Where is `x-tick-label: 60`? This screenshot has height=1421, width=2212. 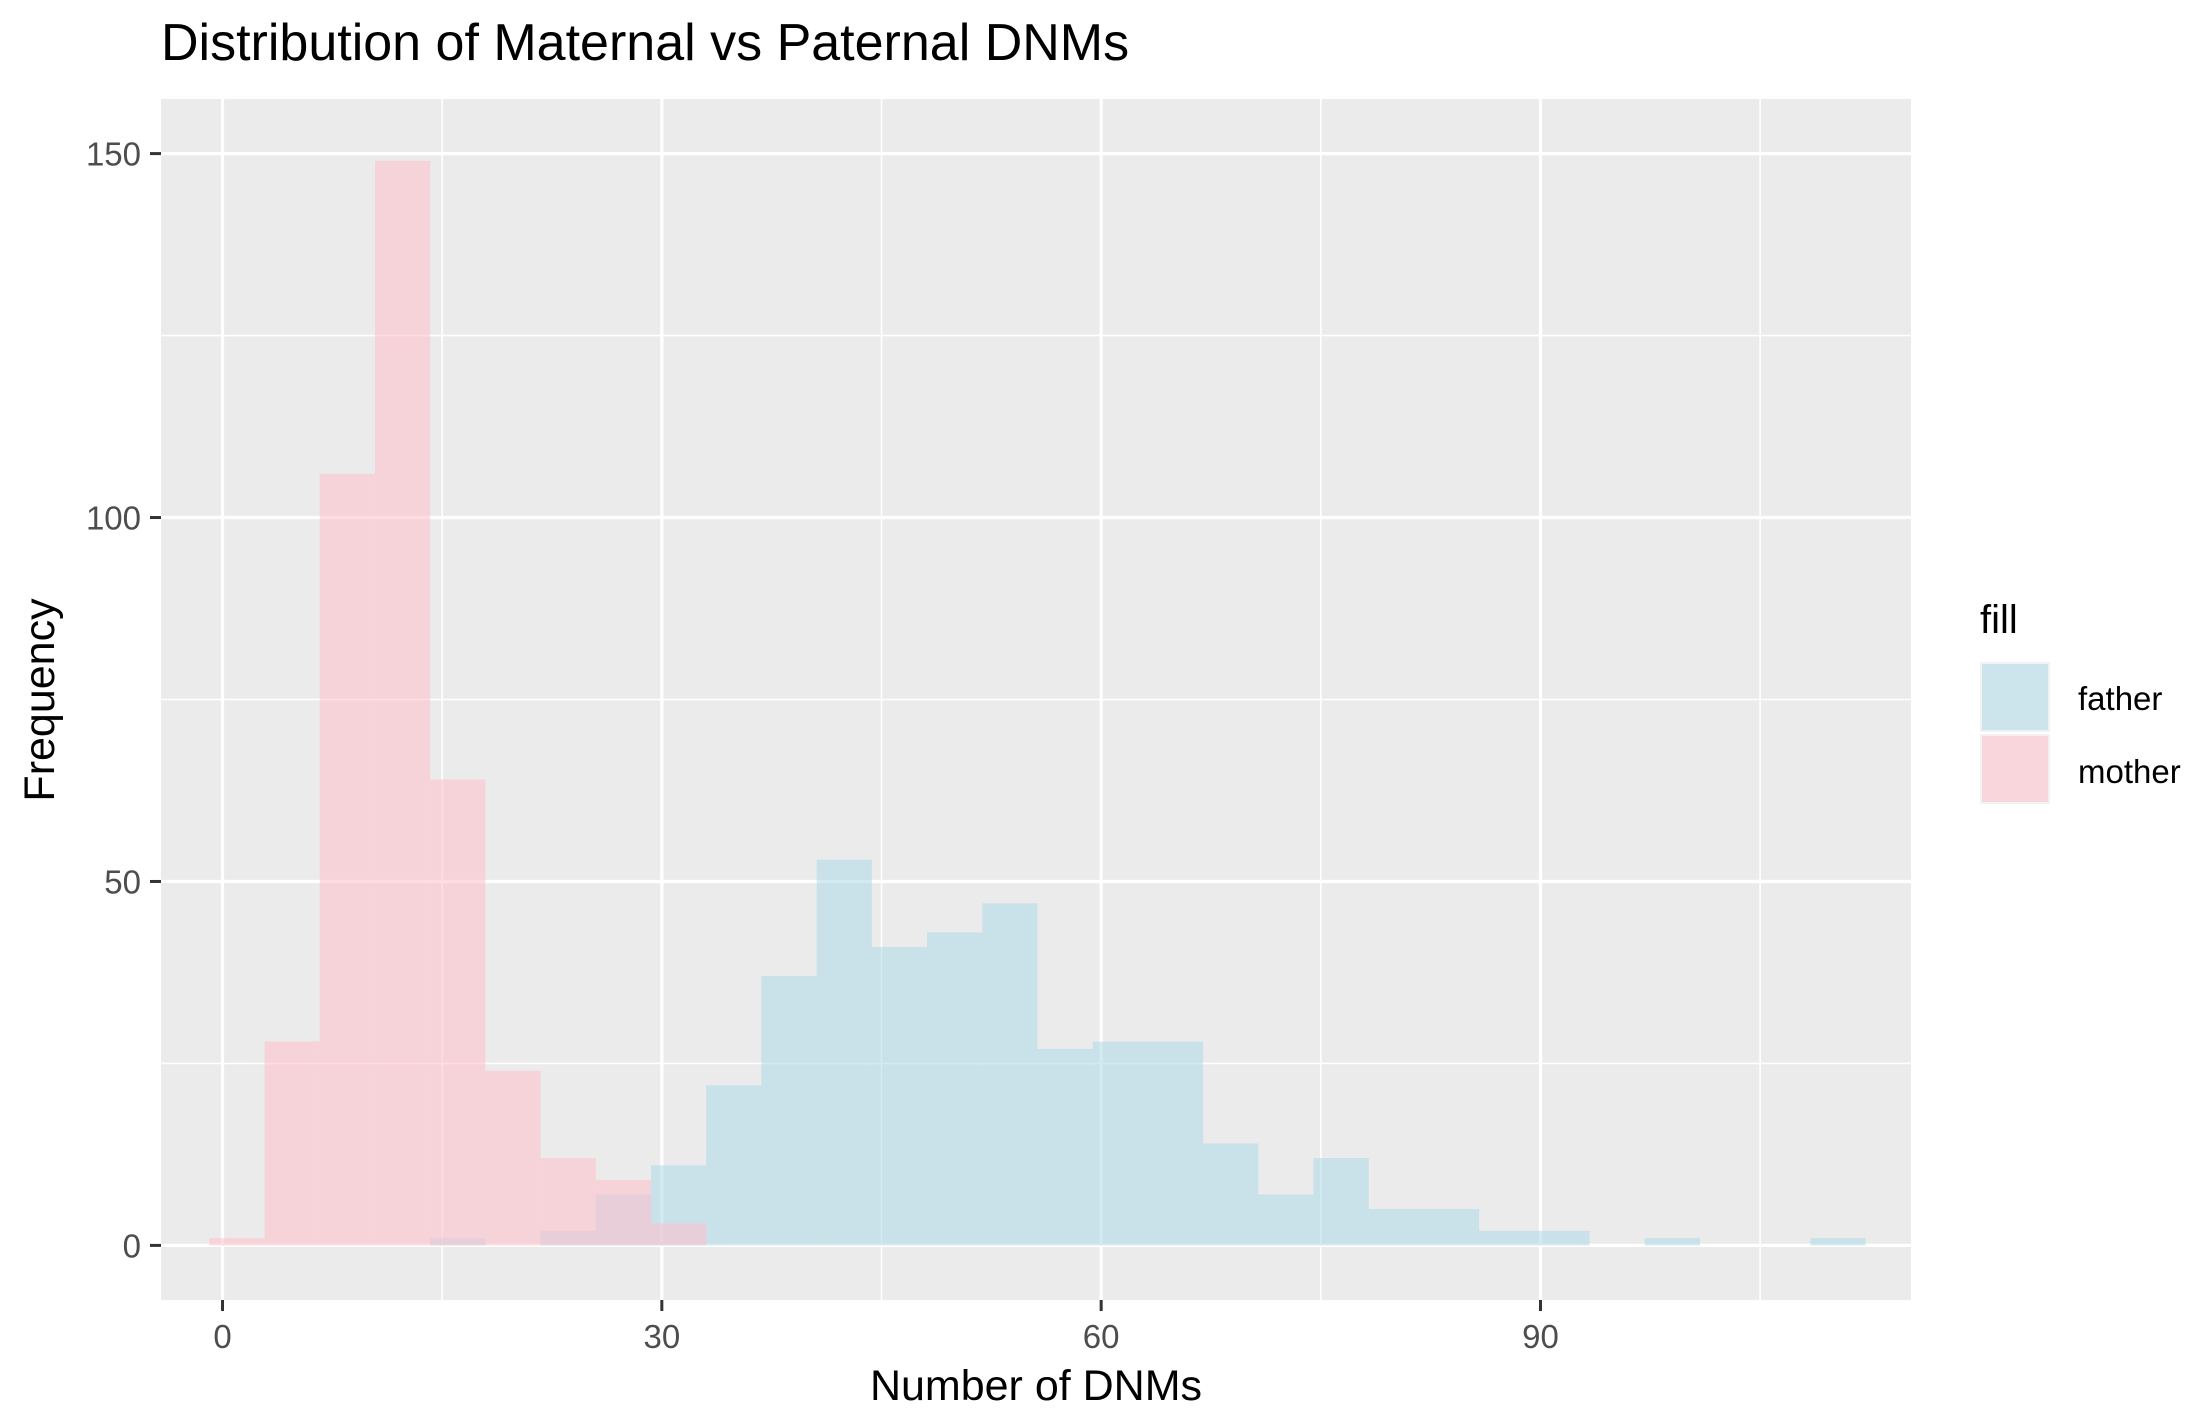
x-tick-label: 60 is located at coordinates (1101, 1336).